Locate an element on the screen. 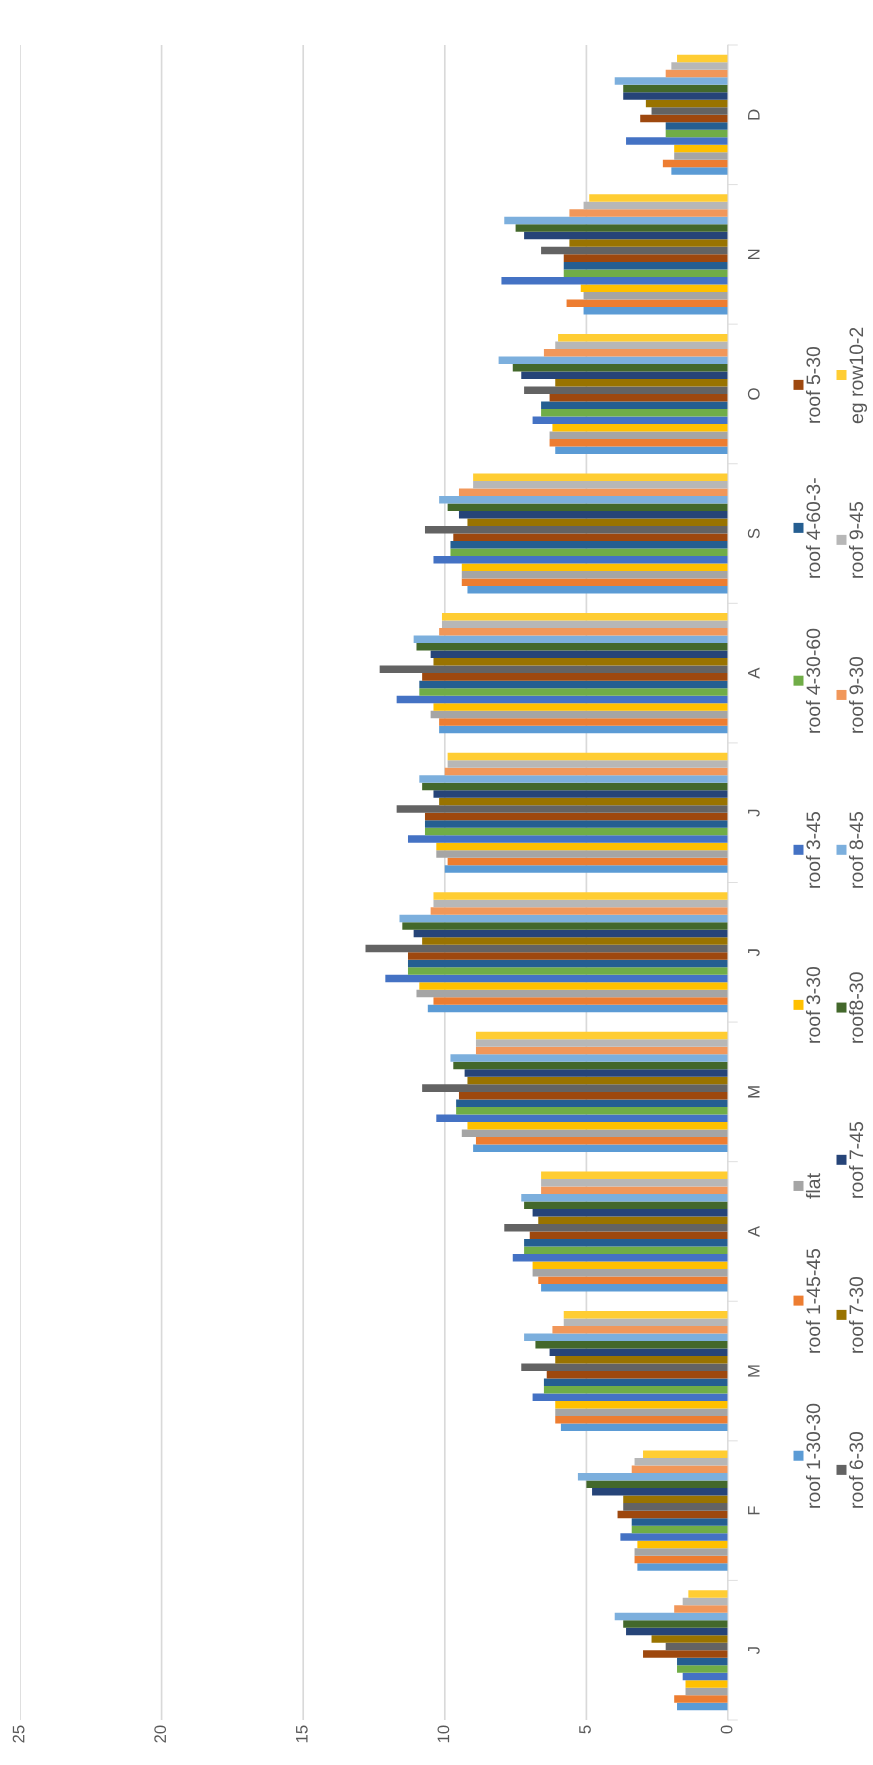 The width and height of the screenshot is (873, 1765). y-tick-label: N is located at coordinates (754, 254).